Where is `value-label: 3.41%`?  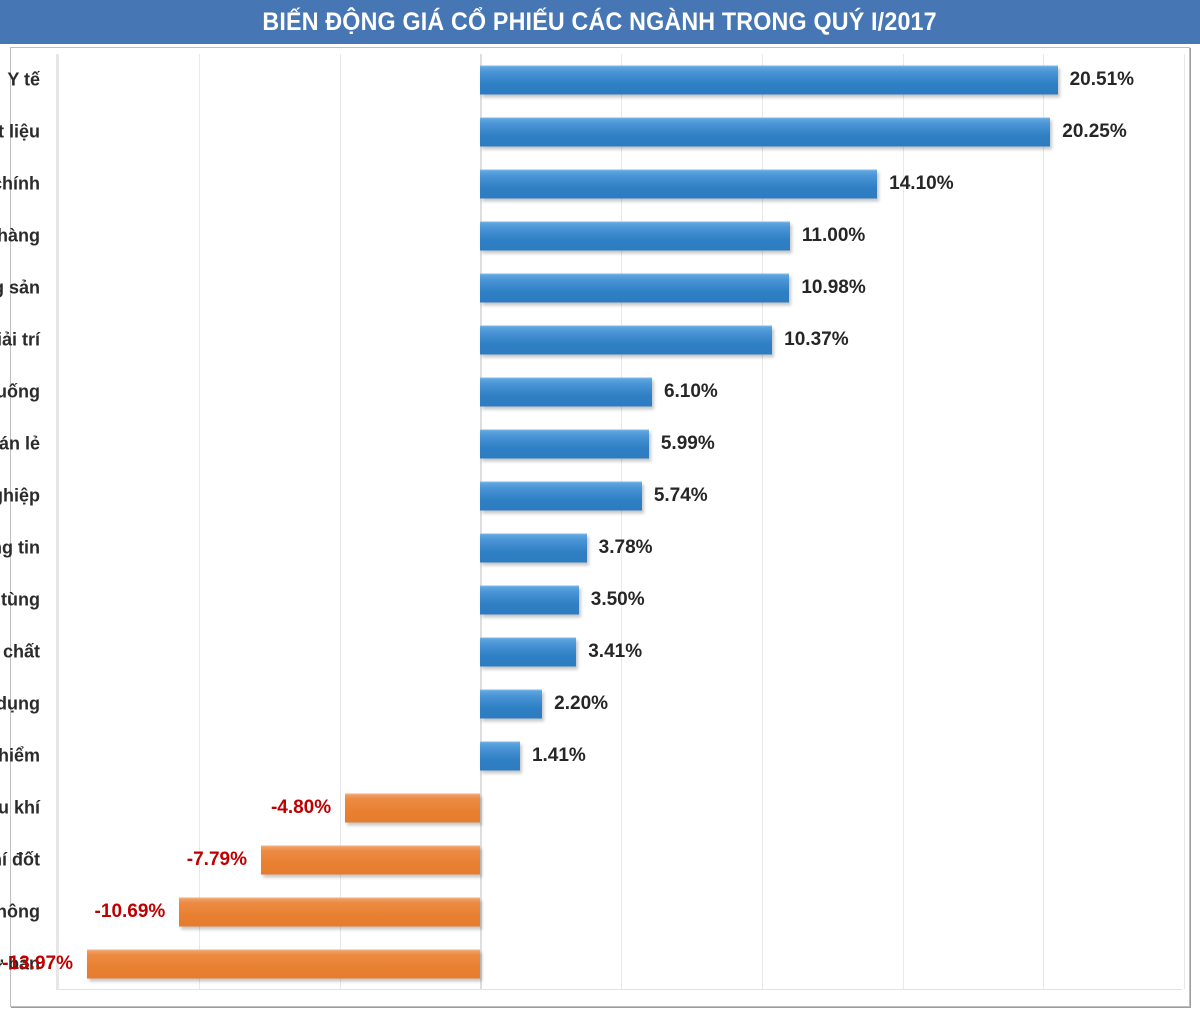 value-label: 3.41% is located at coordinates (615, 651).